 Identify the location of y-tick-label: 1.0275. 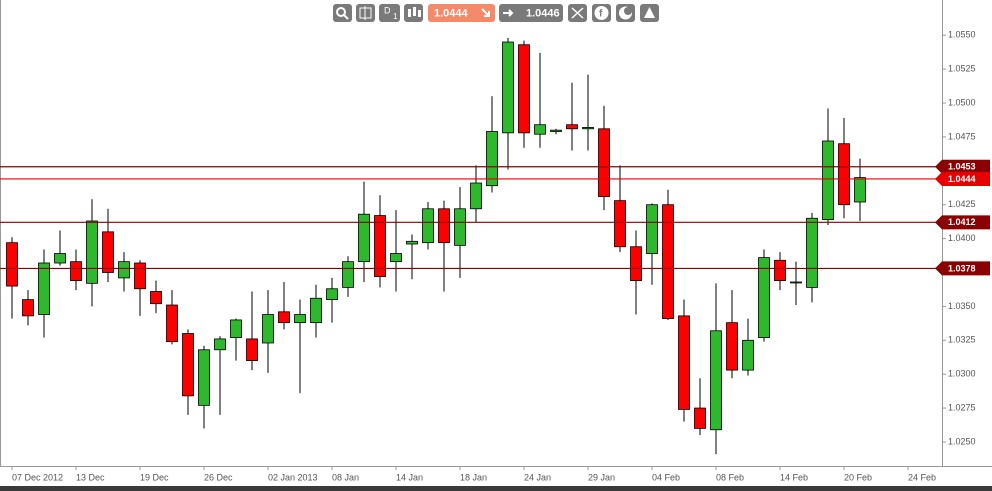
(962, 407).